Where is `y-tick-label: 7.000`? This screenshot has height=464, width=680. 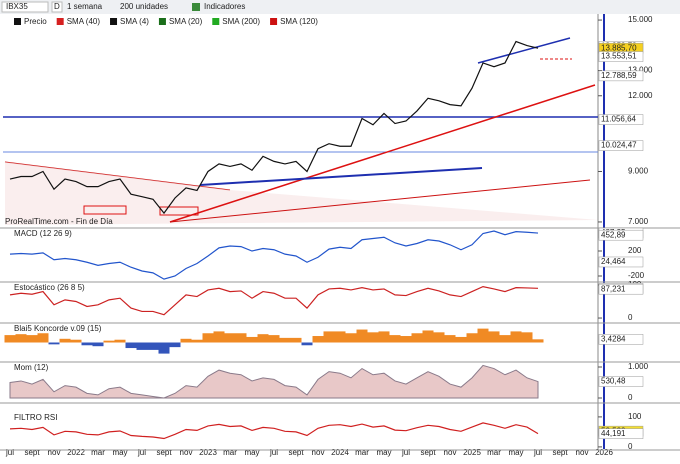 y-tick-label: 7.000 is located at coordinates (638, 221).